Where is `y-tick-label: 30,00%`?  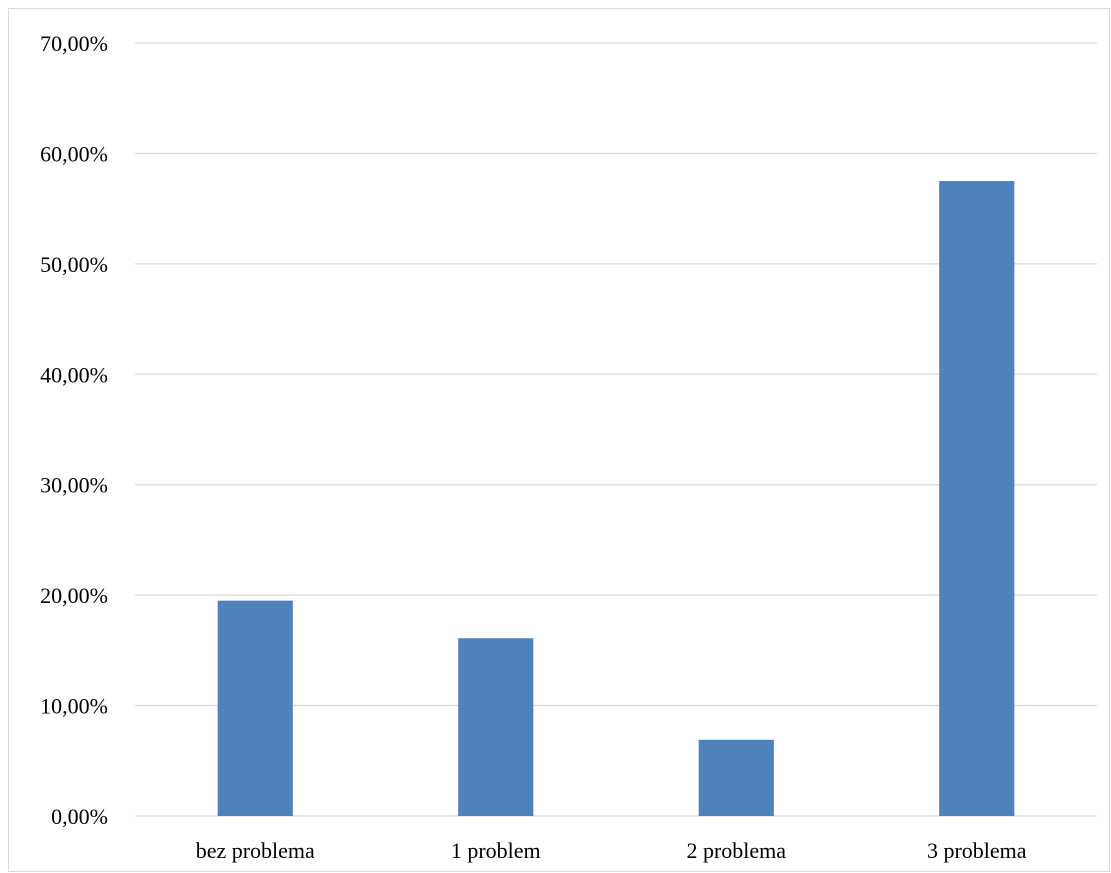
y-tick-label: 30,00% is located at coordinates (74, 485).